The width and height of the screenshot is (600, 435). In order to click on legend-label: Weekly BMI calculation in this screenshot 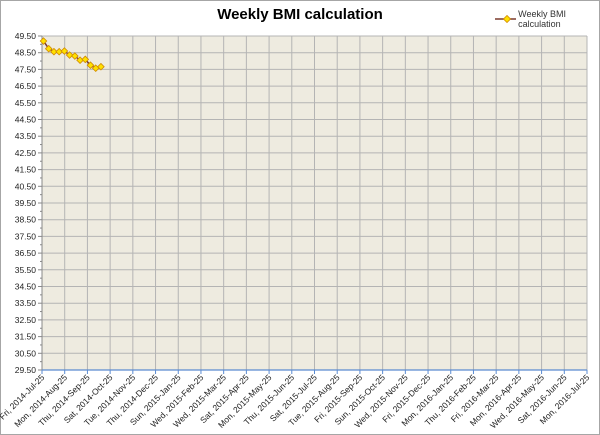, I will do `click(542, 19)`.